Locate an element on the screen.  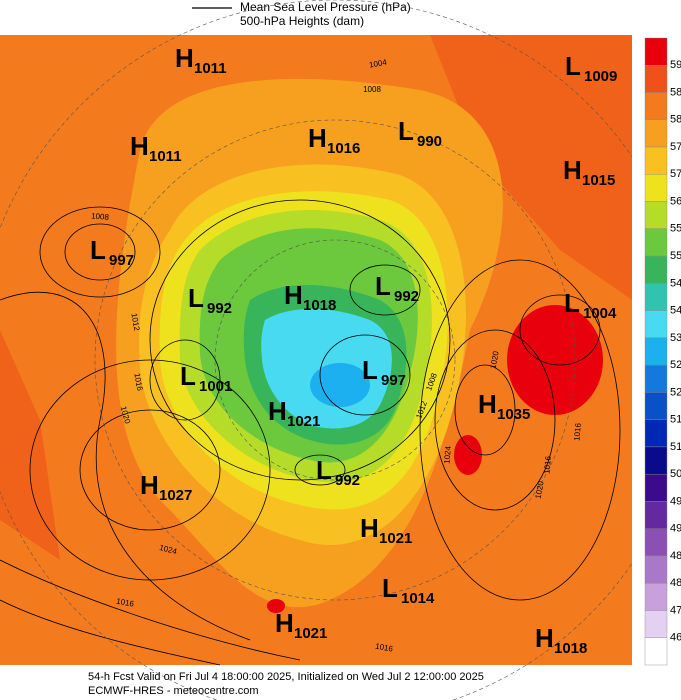
pressure-center: L 1014 is located at coordinates (408, 590).